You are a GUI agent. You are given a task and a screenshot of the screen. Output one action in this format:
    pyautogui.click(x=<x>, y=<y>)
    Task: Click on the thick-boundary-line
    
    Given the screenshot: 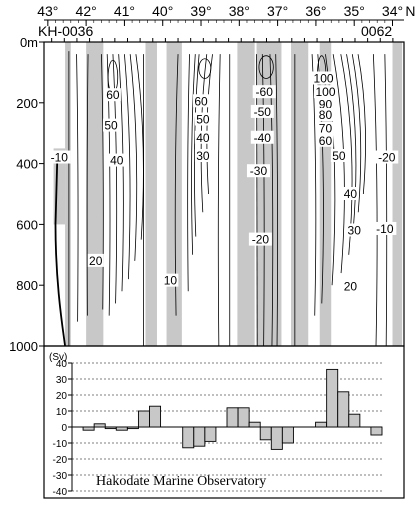 What is the action you would take?
    pyautogui.click(x=60, y=250)
    